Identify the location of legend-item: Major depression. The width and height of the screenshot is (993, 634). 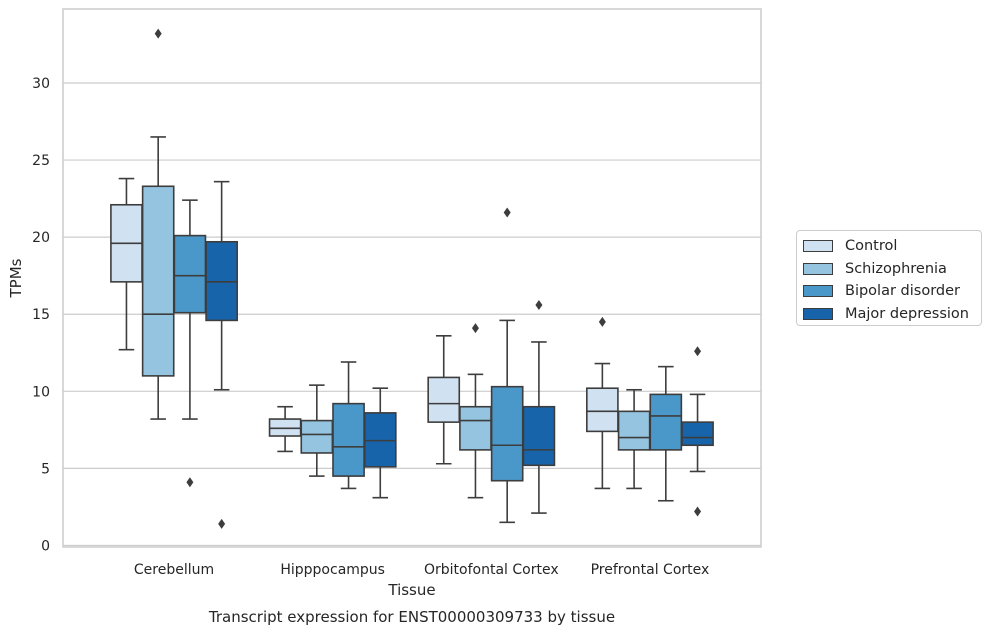
(889, 314).